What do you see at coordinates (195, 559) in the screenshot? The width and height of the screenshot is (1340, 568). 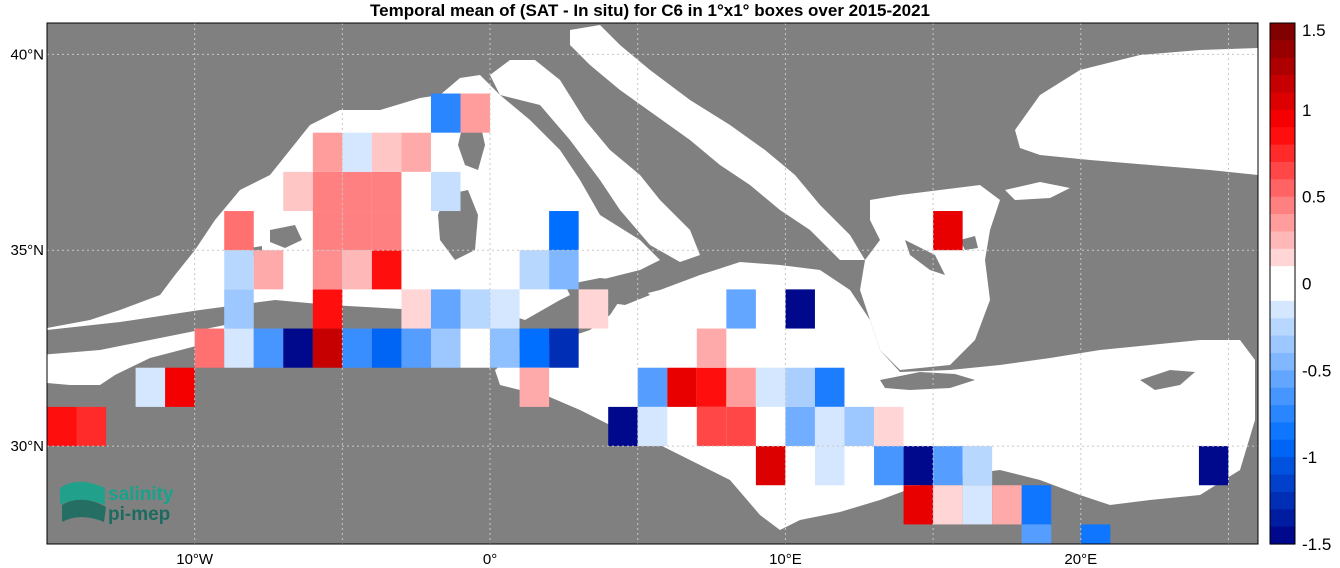 I see `lon-tick-label: 10°W` at bounding box center [195, 559].